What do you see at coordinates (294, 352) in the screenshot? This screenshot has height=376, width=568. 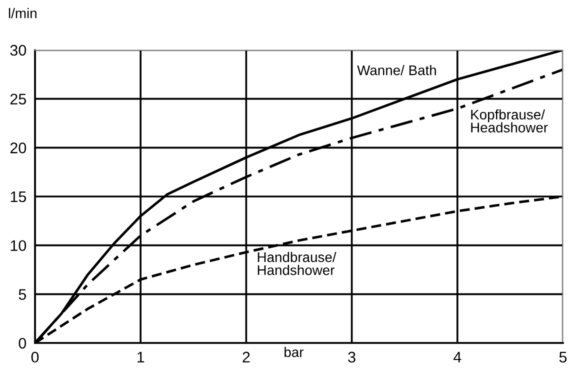 I see `x-axis-title: bar` at bounding box center [294, 352].